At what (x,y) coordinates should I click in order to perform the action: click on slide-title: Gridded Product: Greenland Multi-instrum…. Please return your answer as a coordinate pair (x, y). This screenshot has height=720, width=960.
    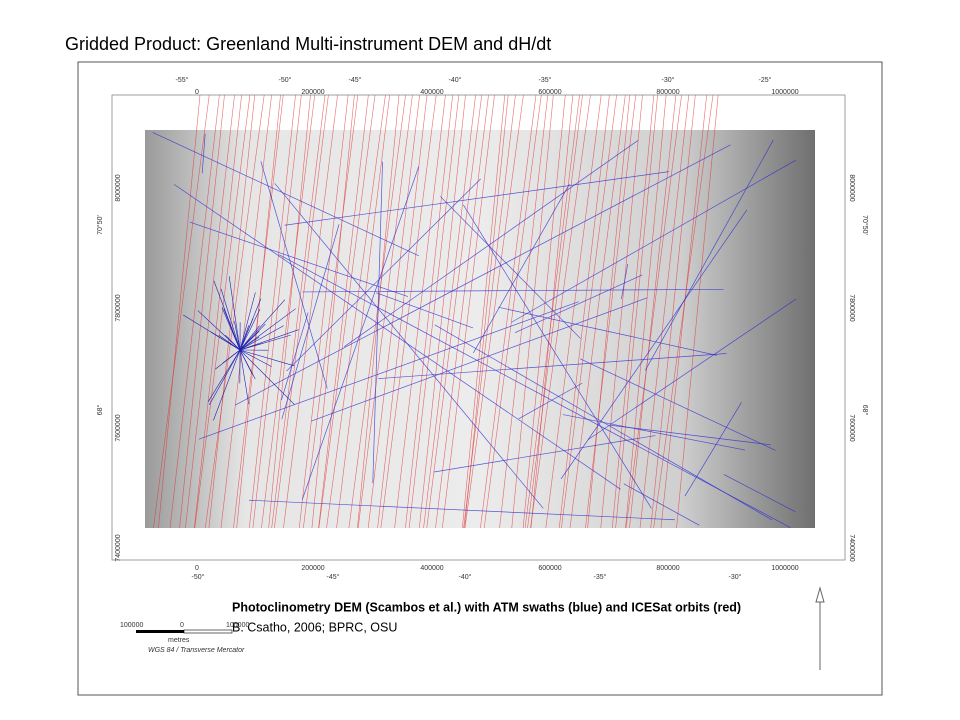
    Looking at the image, I should click on (308, 44).